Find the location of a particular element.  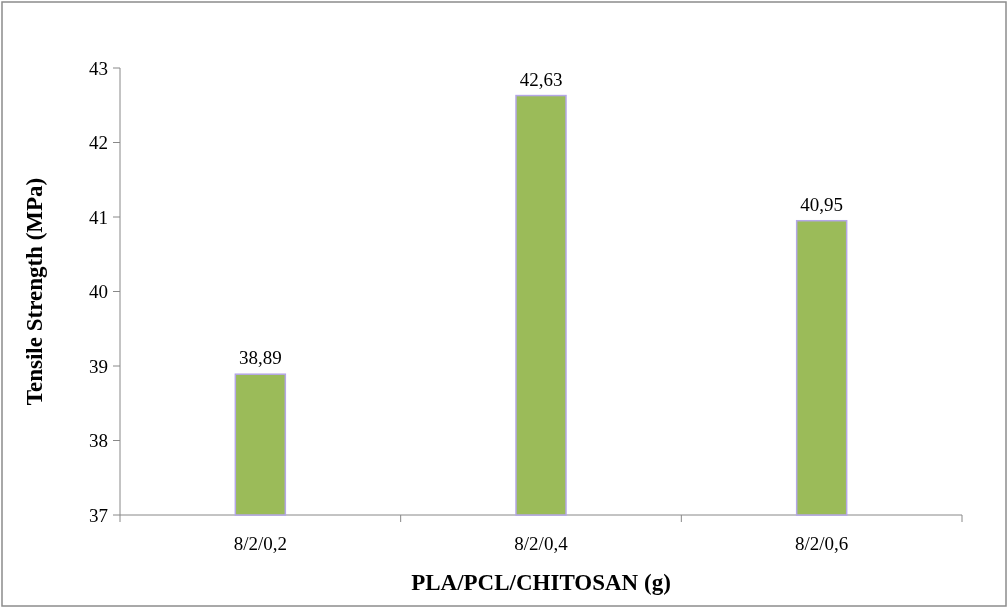

x-tick-label: 8/2/0,4 is located at coordinates (541, 543).